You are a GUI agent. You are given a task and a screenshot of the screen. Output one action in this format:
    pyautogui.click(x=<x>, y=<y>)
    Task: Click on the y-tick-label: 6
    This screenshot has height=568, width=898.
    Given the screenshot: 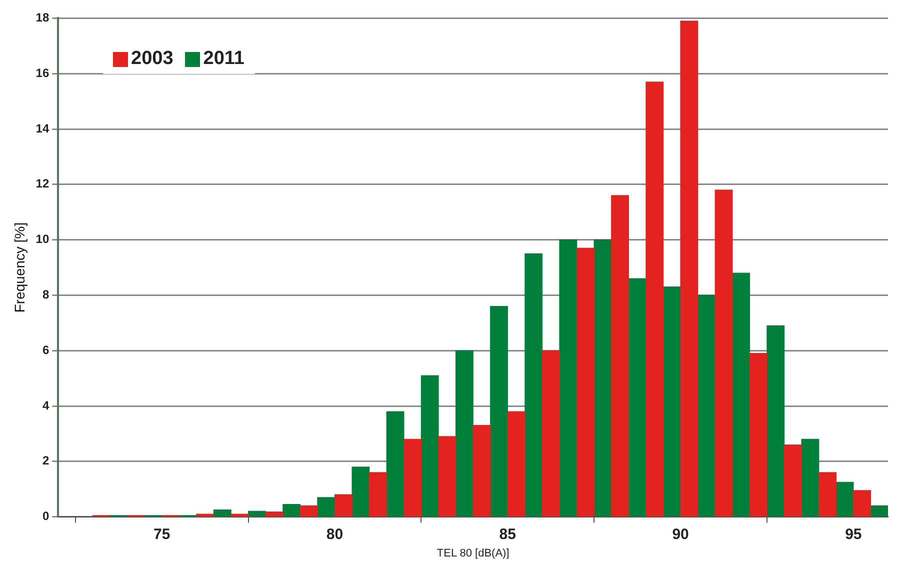 What is the action you would take?
    pyautogui.click(x=46, y=349)
    